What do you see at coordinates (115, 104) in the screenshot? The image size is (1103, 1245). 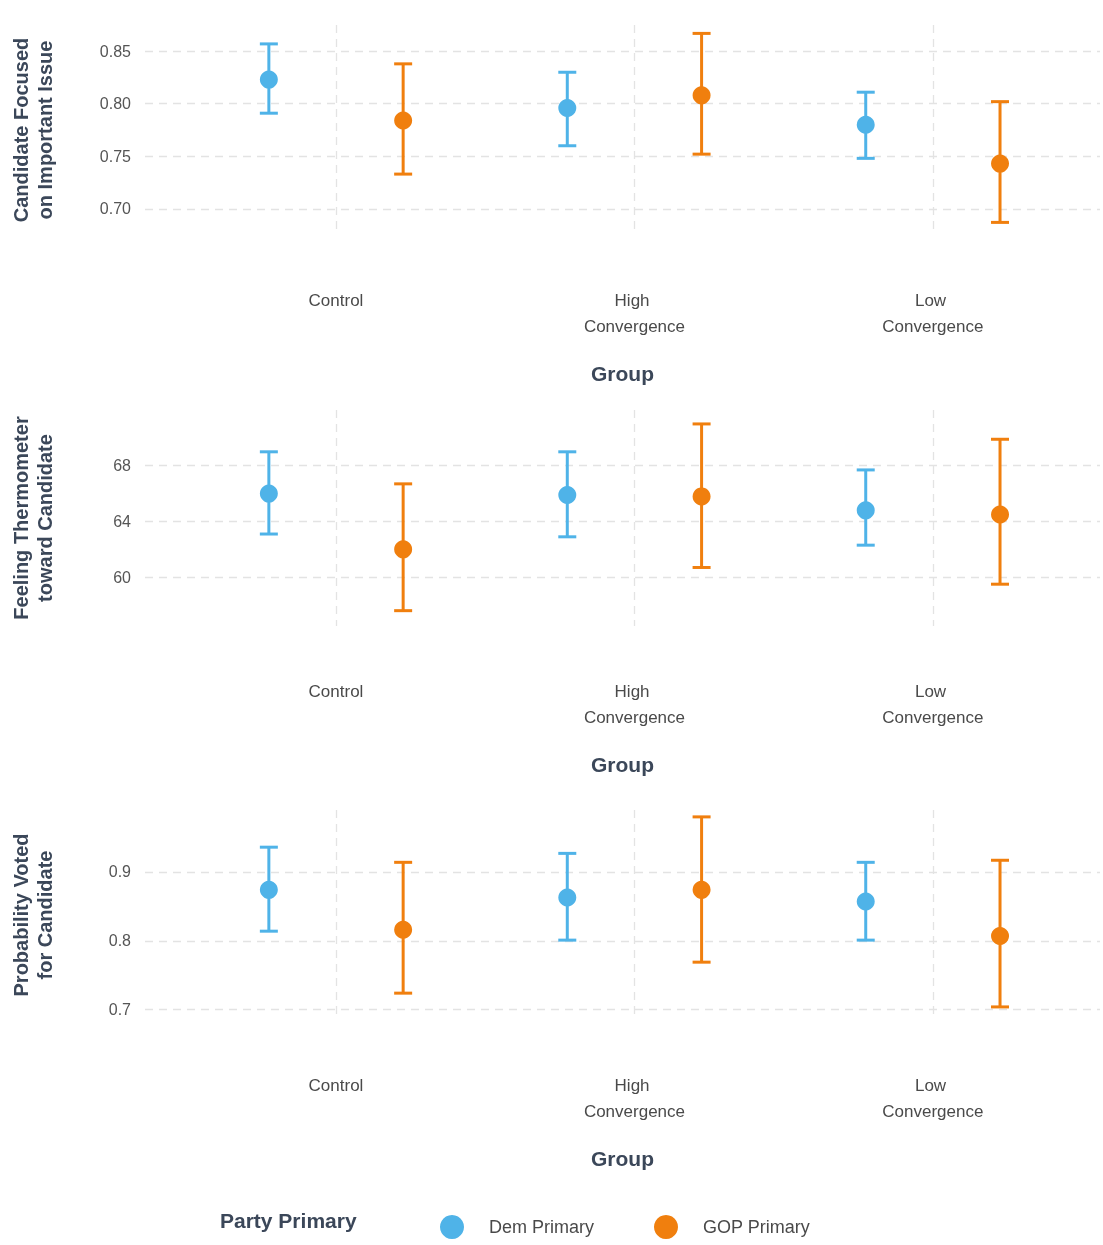 I see `y-tick-label: 0.80` at bounding box center [115, 104].